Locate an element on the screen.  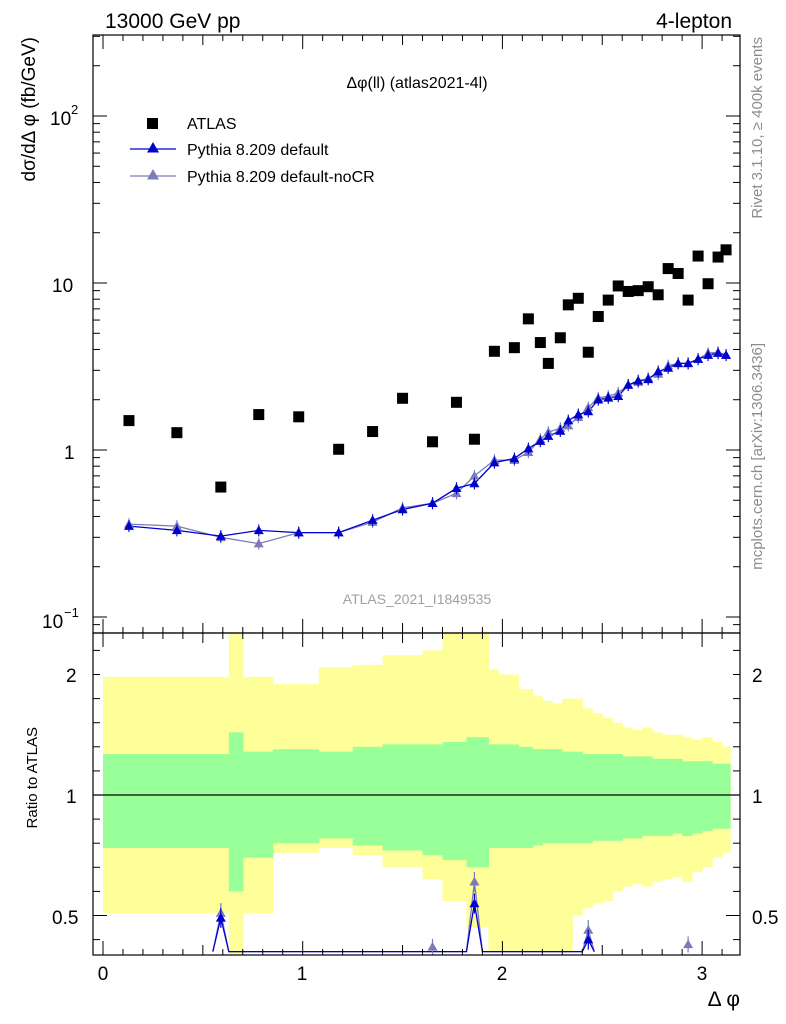
mc-line-nocr is located at coordinates (427, 448).